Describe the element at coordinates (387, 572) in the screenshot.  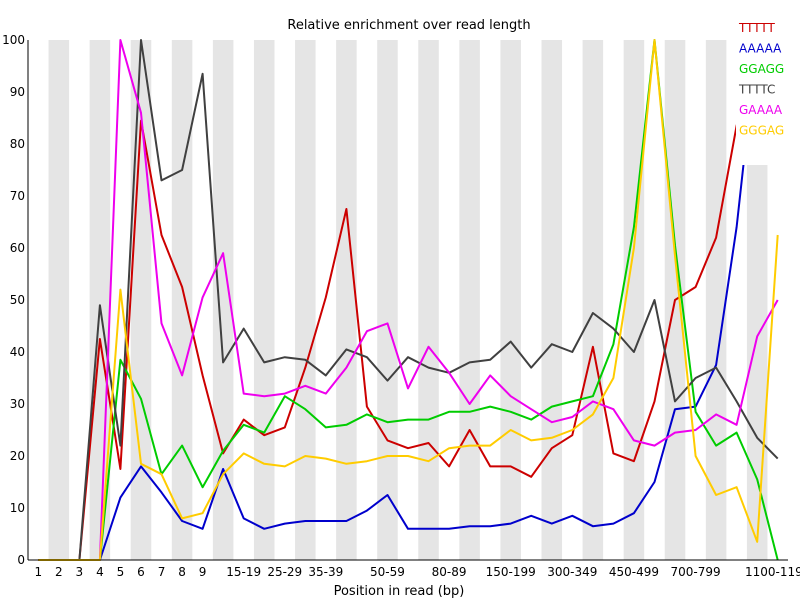
I see `x-tick-label: 50-59` at that location.